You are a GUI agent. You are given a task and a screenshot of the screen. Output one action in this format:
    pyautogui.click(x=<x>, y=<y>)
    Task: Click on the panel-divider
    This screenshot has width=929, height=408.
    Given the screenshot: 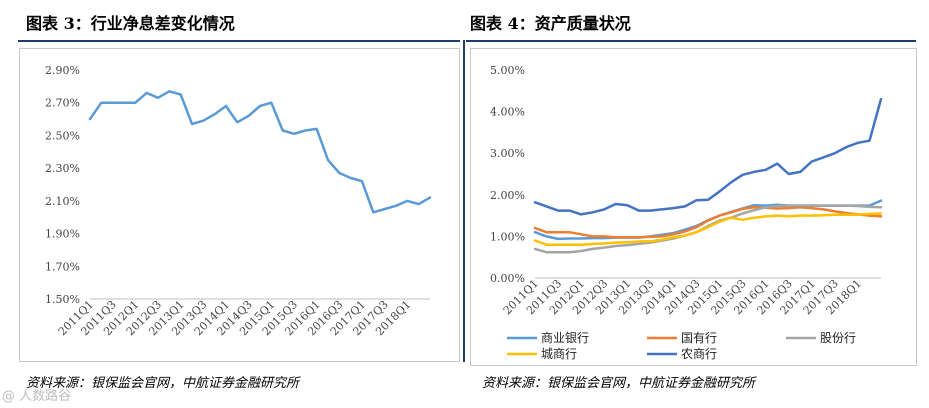 What is the action you would take?
    pyautogui.click(x=464, y=201)
    